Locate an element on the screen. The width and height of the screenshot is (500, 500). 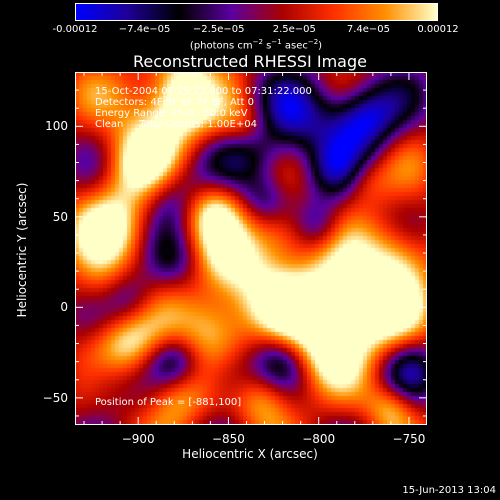
annotation-line: Energy Range: 25.0 - 50.0 keV is located at coordinates (171, 113).